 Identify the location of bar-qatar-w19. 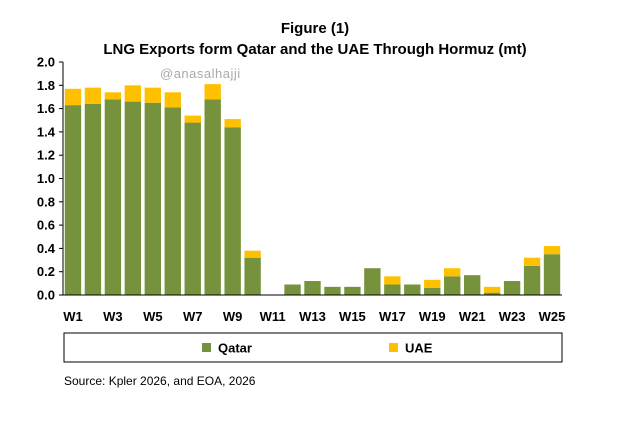
(432, 291).